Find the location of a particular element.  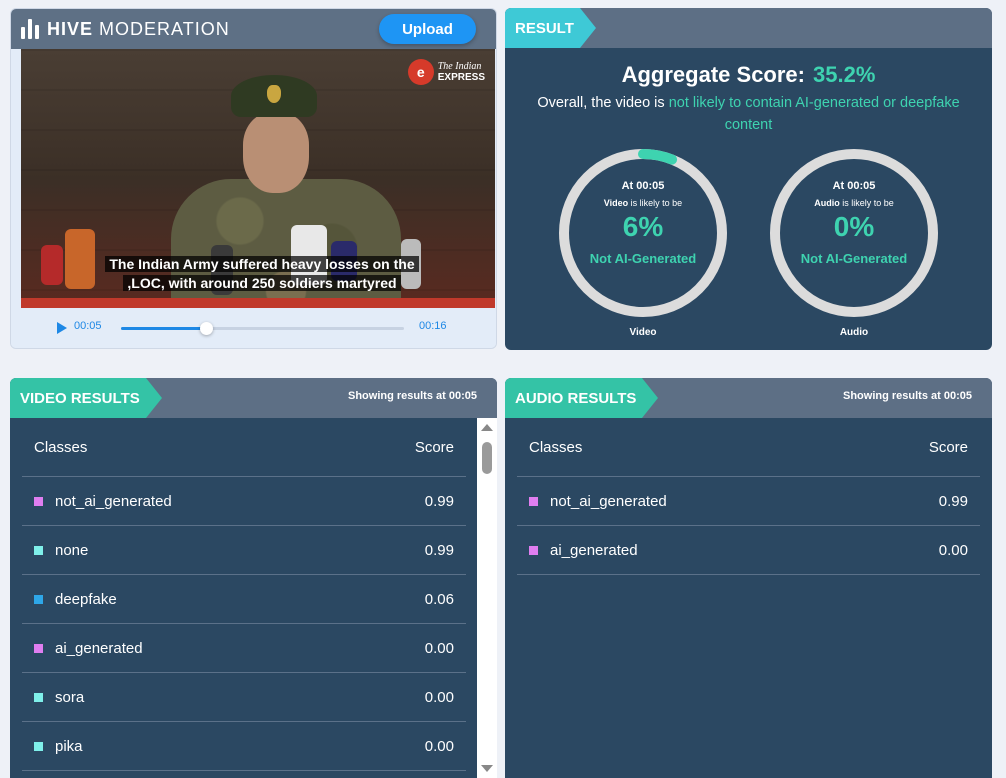

table-row: pika 0.00 is located at coordinates (244, 746).